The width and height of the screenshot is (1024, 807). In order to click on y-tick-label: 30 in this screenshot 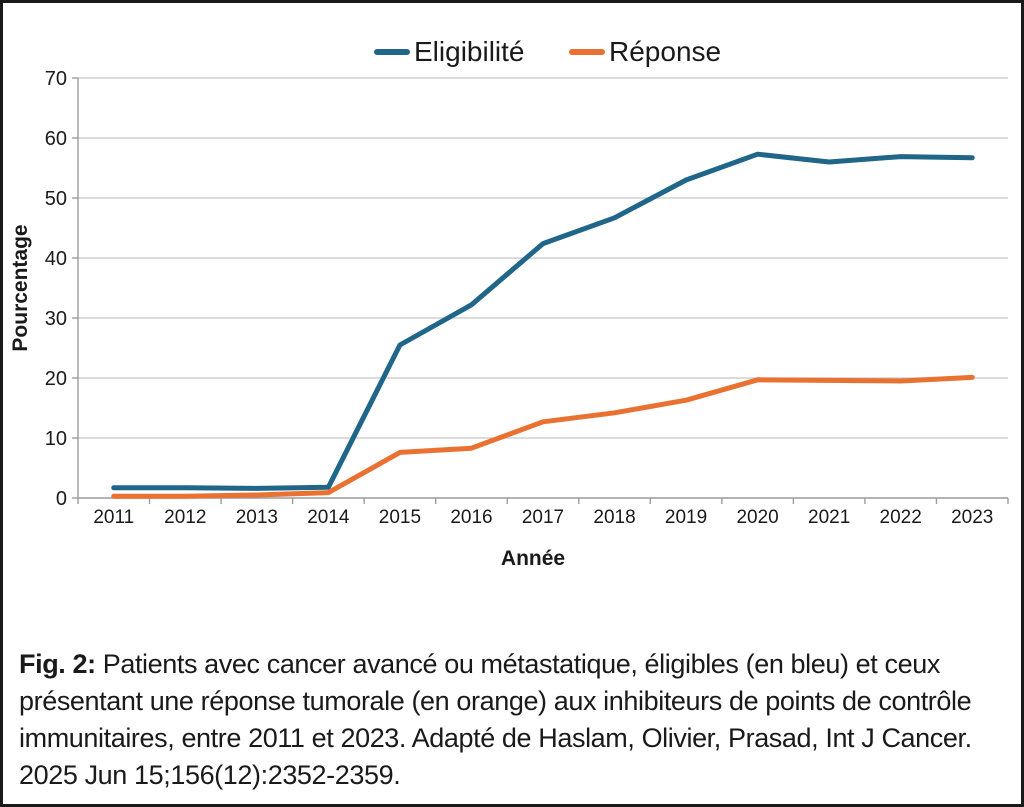, I will do `click(56, 319)`.